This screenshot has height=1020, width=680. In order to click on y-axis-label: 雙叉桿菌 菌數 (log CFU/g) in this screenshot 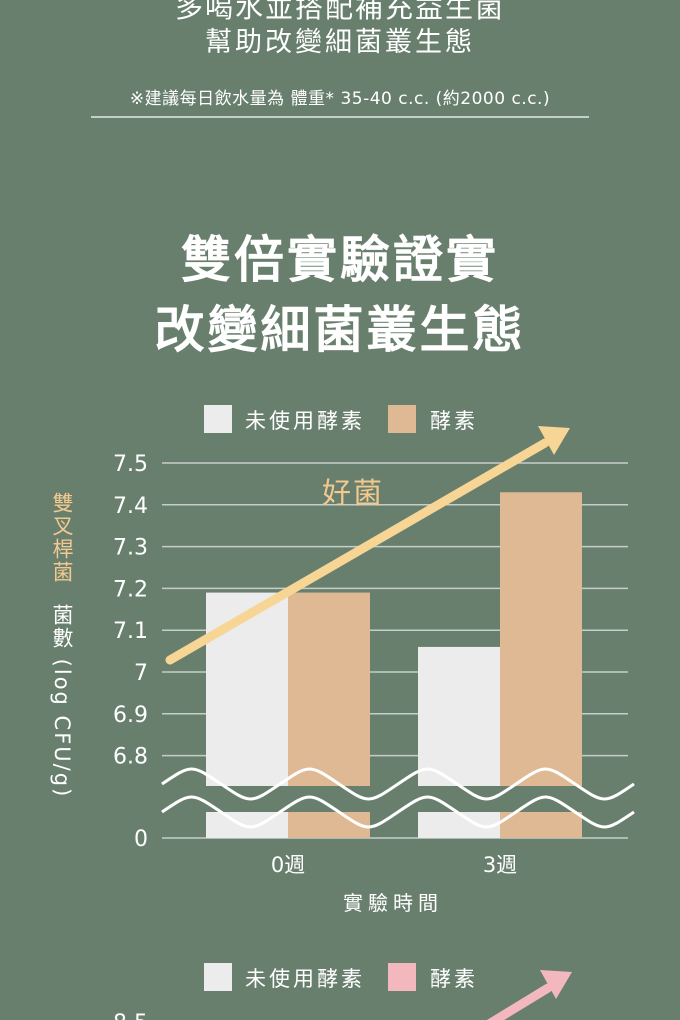, I will do `click(62, 645)`.